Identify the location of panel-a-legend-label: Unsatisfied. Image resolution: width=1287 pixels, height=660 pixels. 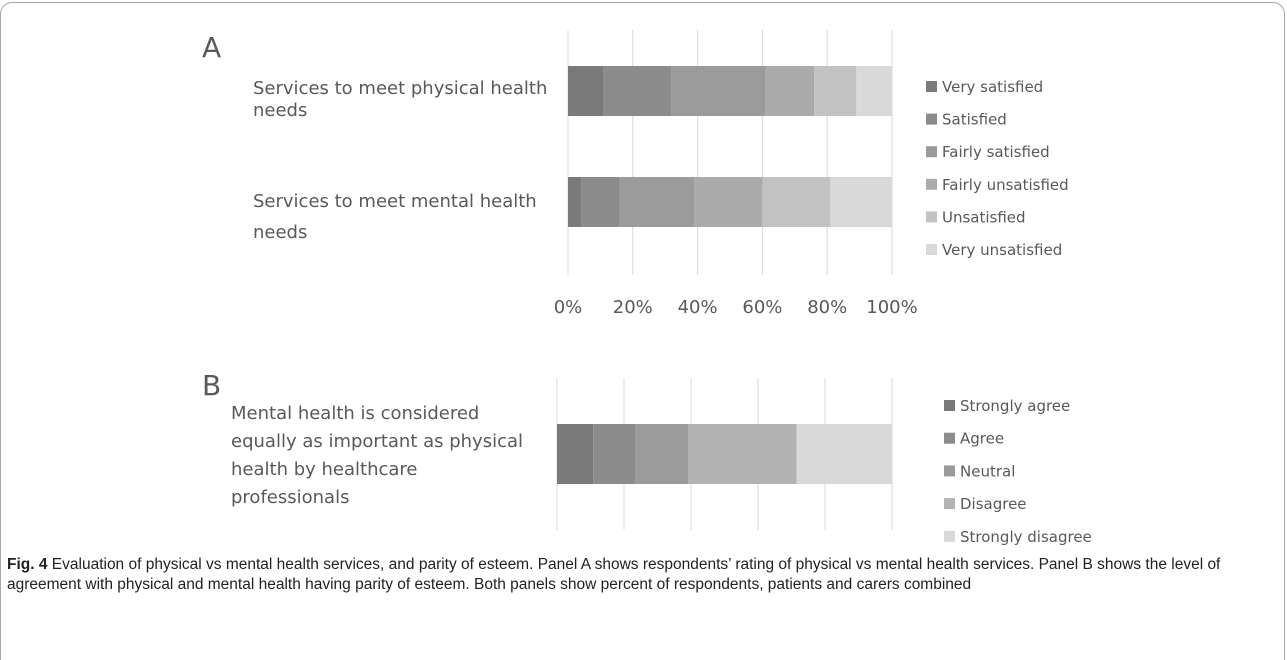
(984, 217).